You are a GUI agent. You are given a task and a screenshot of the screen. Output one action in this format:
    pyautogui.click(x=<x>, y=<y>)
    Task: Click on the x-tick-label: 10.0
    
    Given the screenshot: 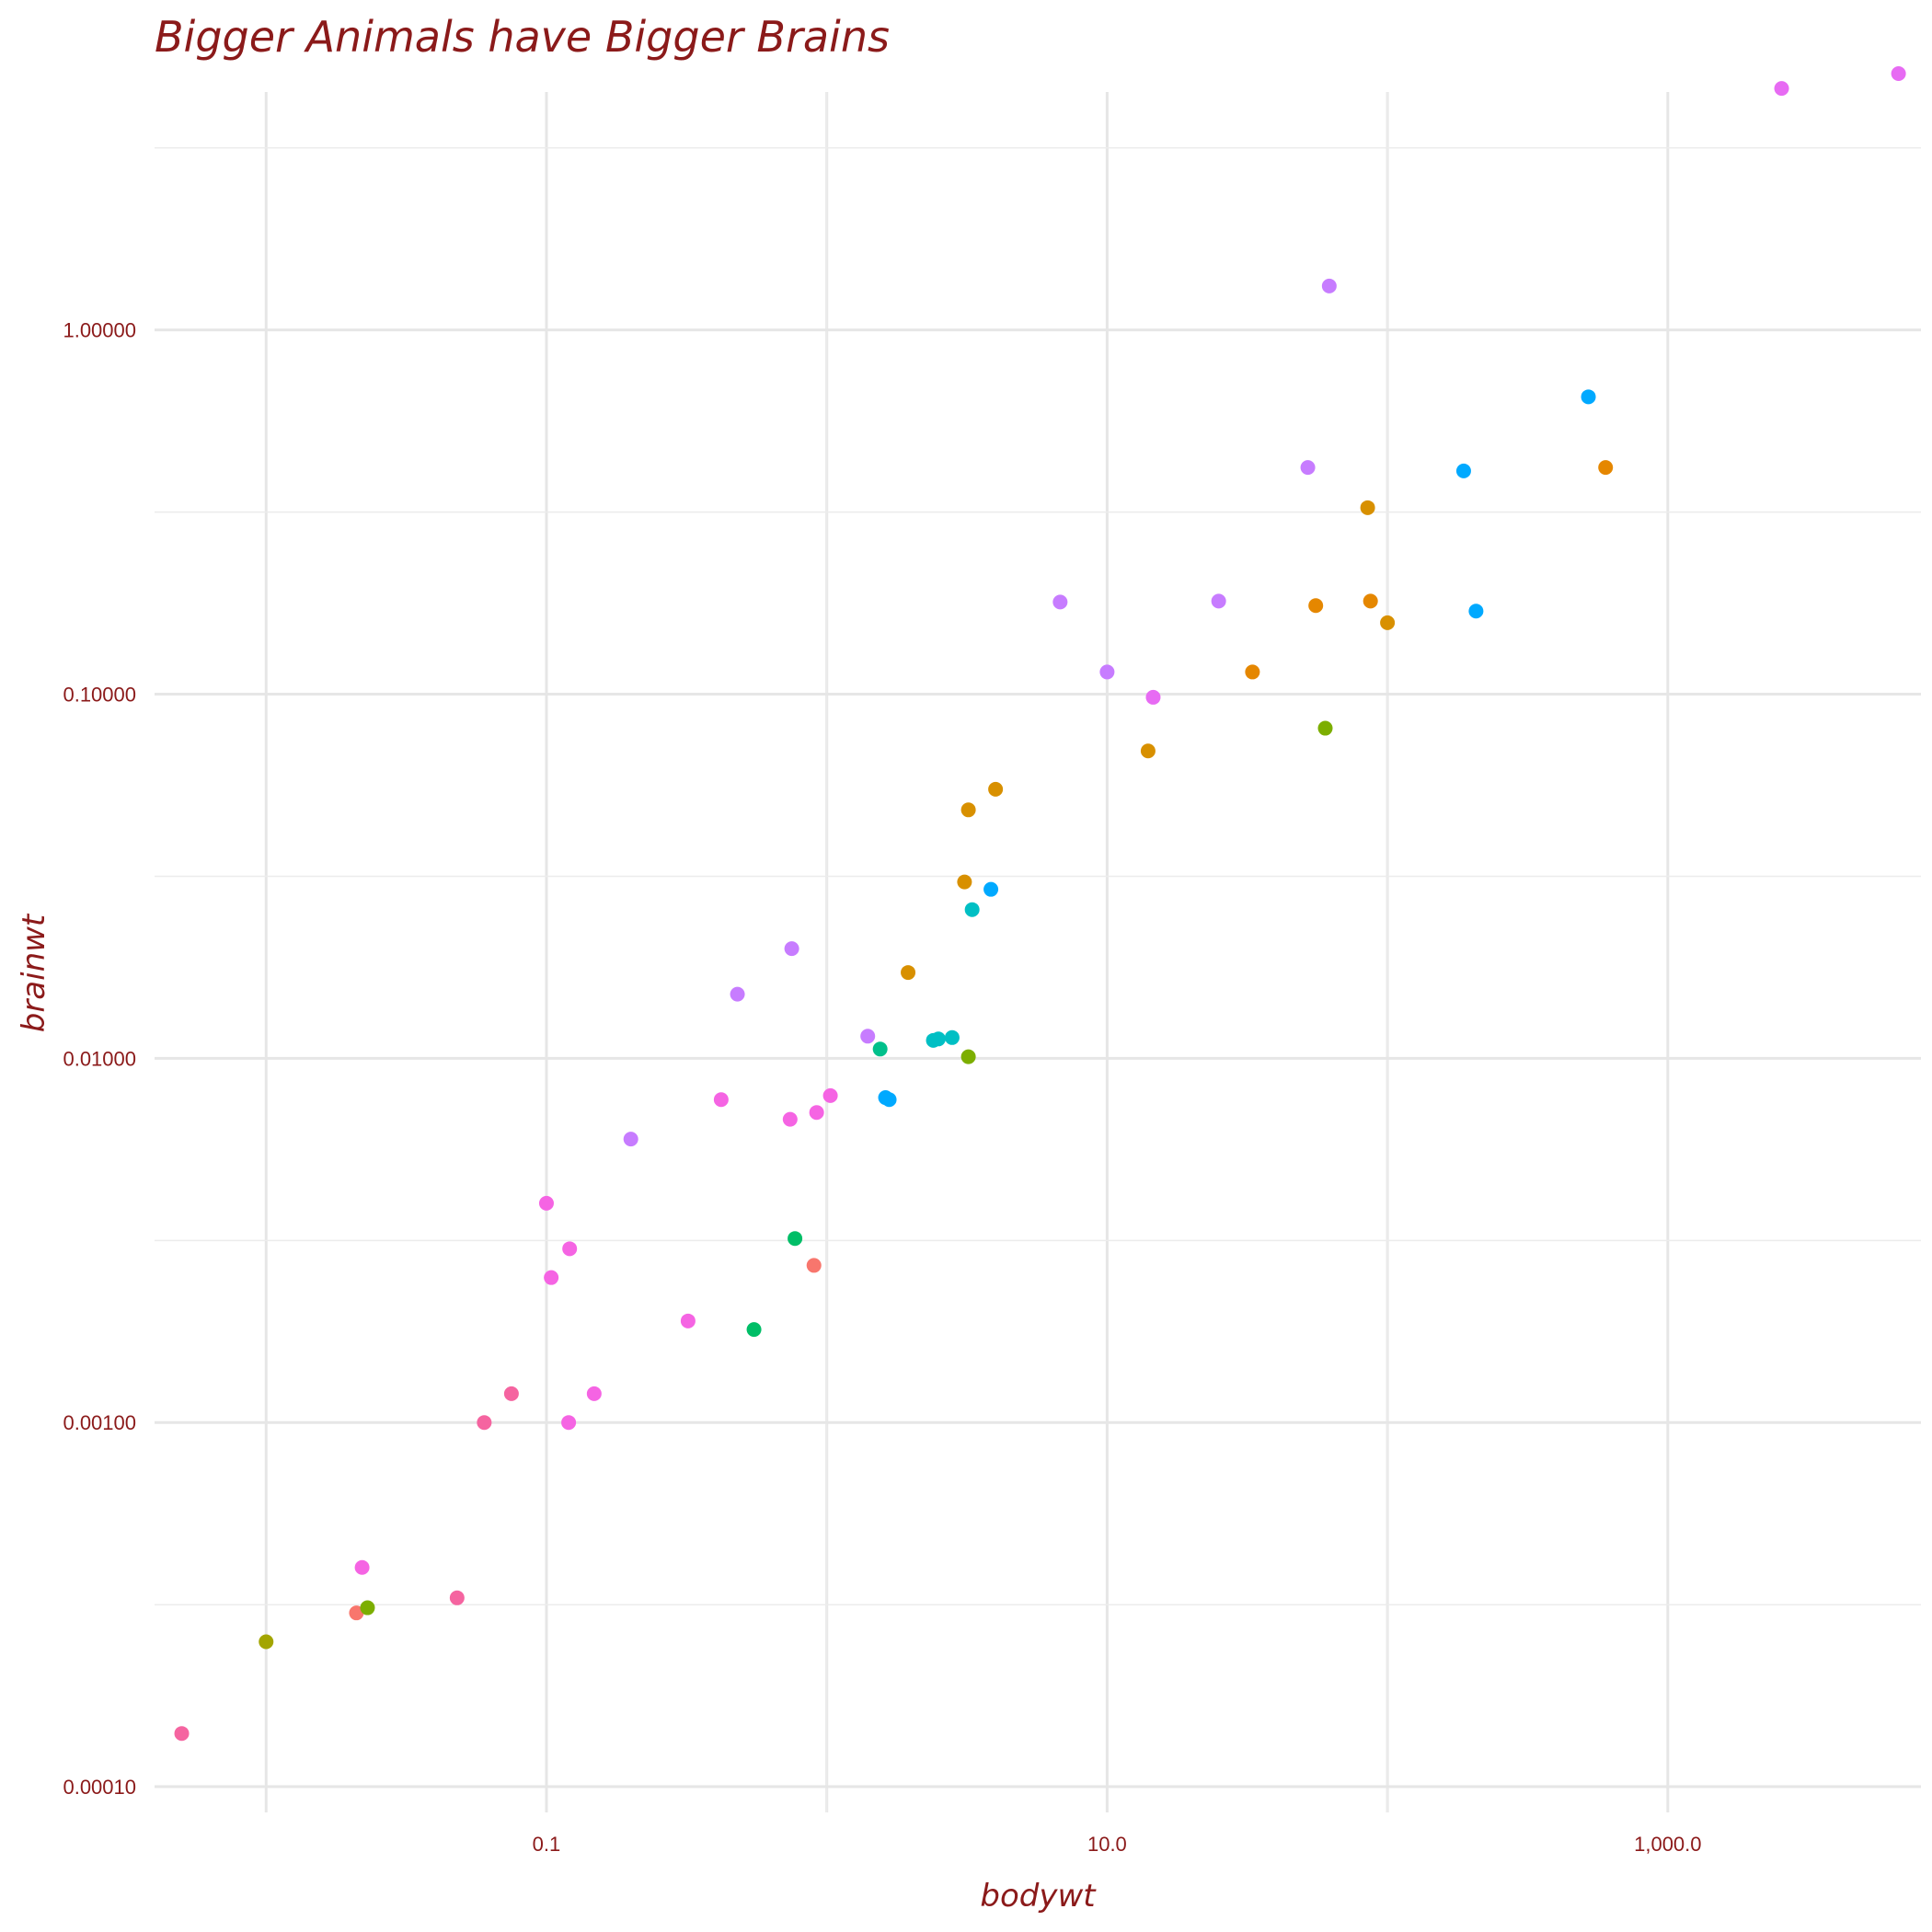 What is the action you would take?
    pyautogui.click(x=1107, y=1844)
    